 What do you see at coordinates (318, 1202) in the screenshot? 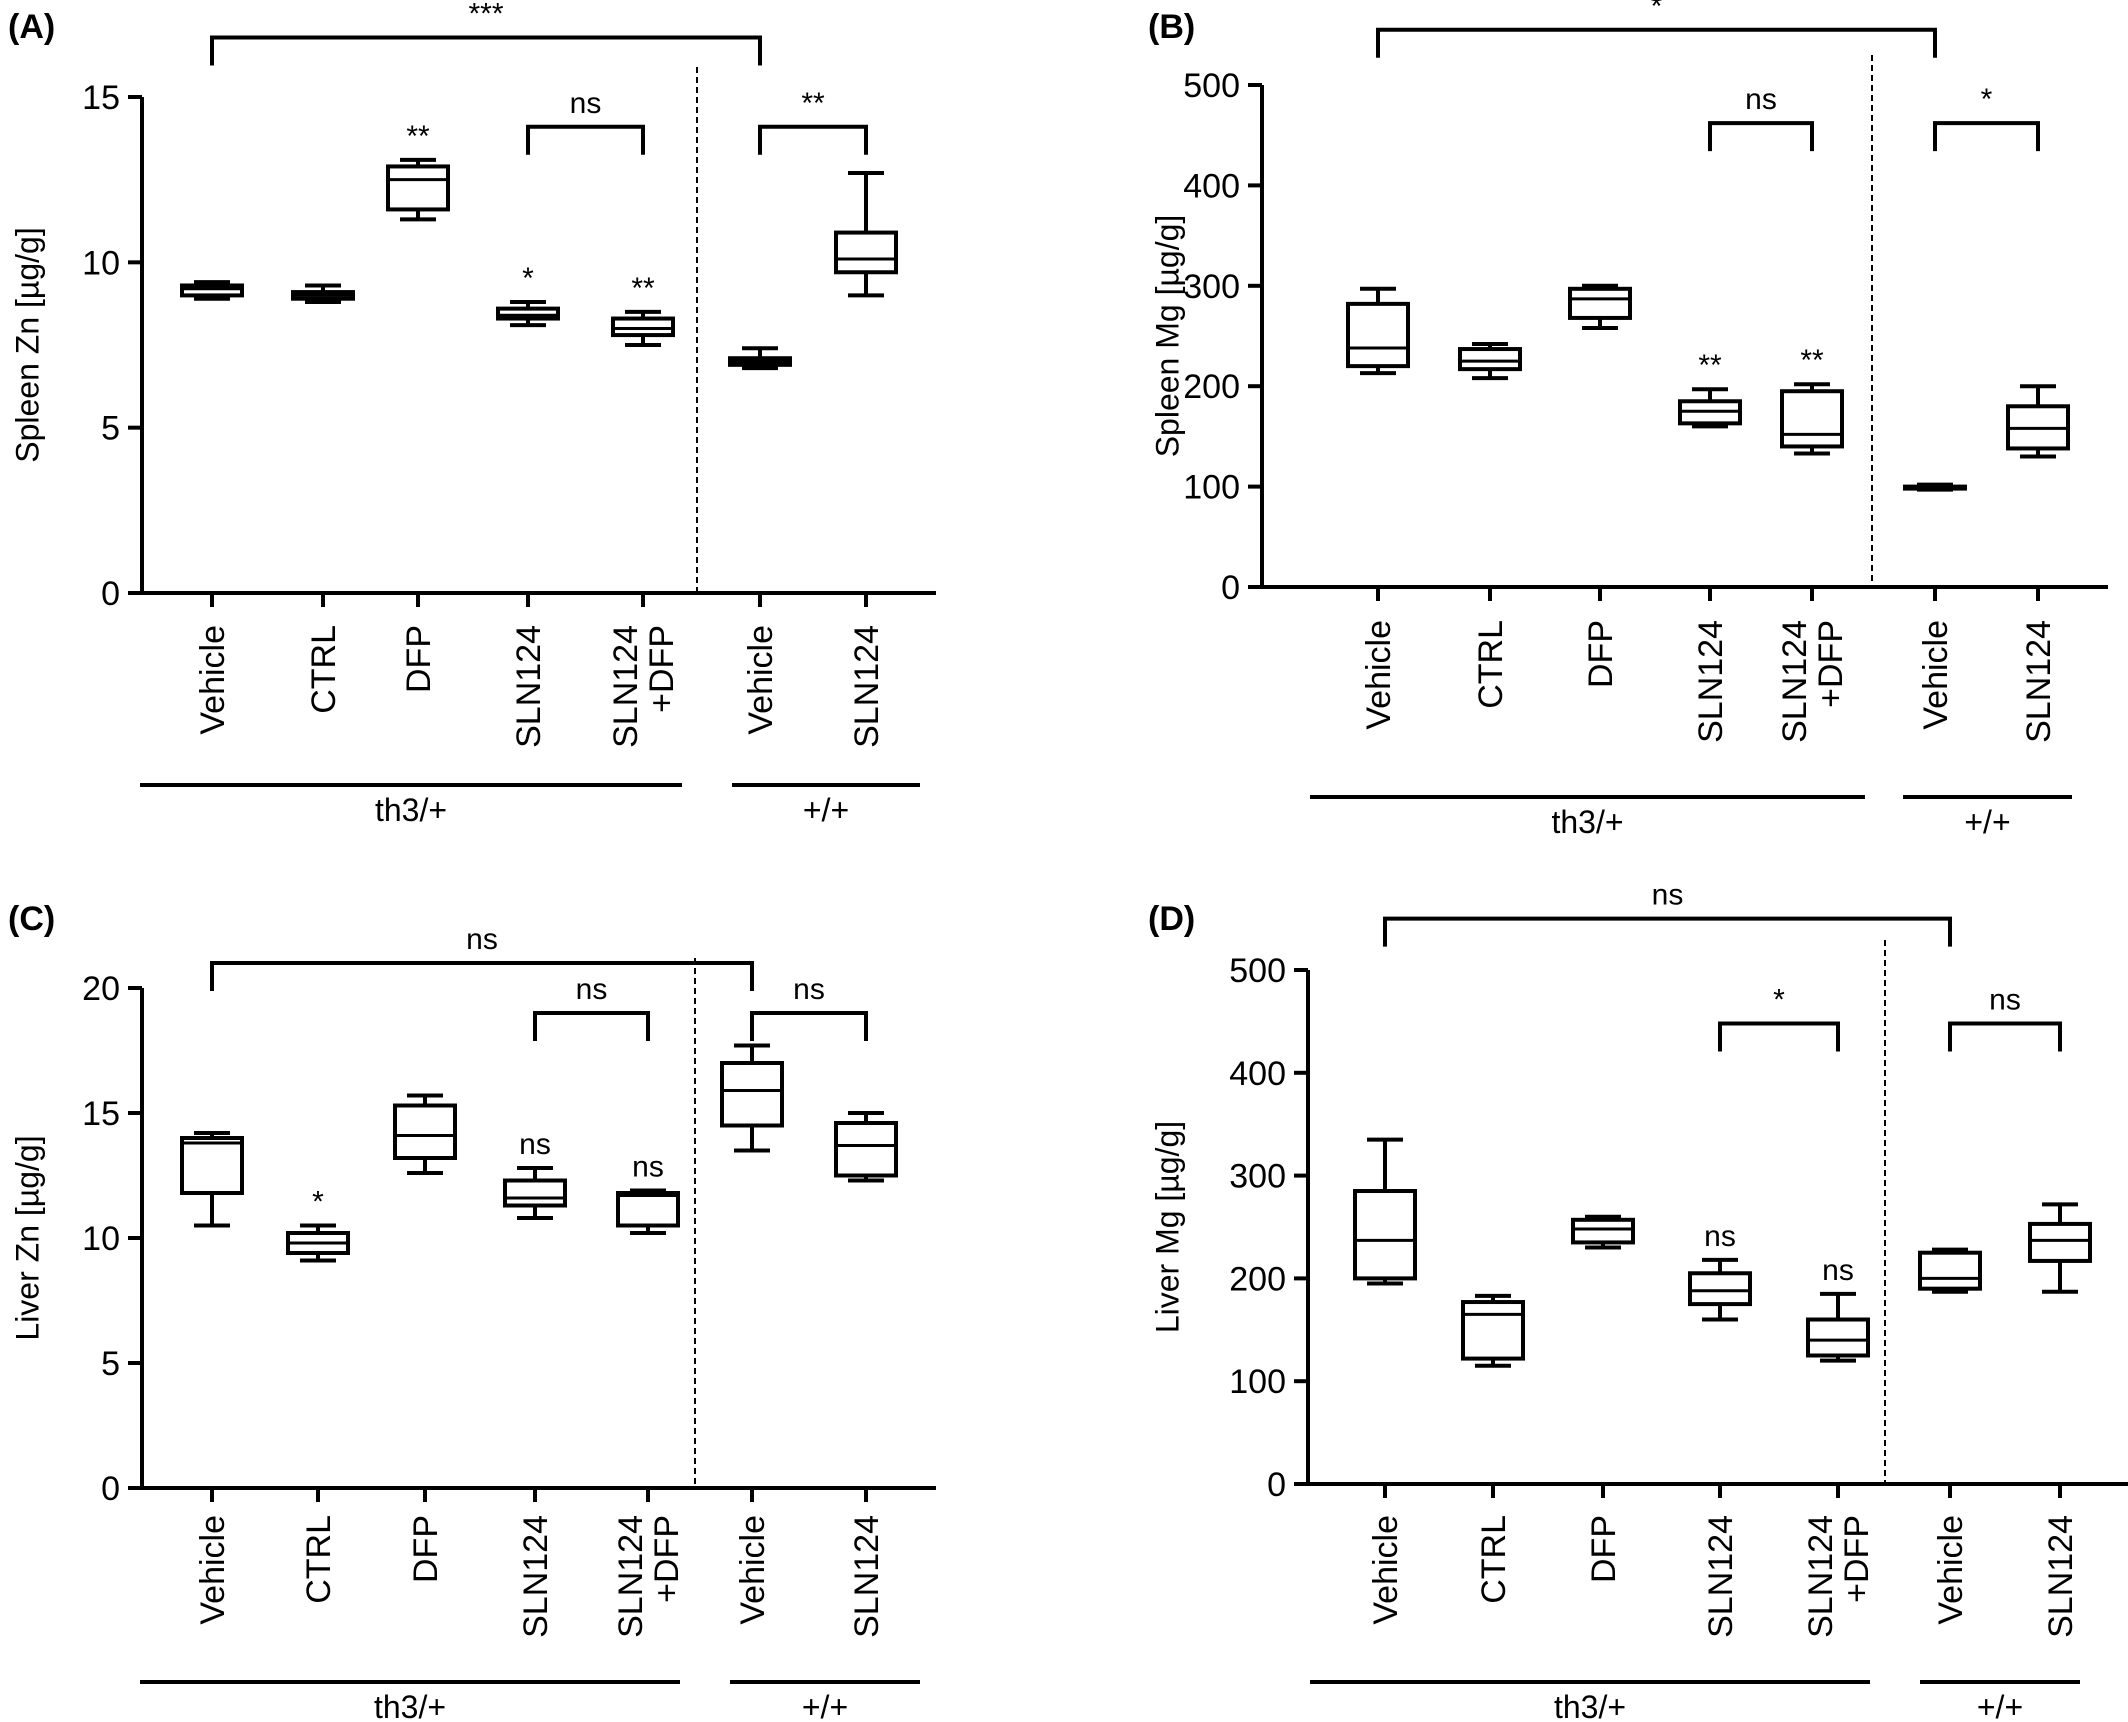
I see `significance-label: *` at bounding box center [318, 1202].